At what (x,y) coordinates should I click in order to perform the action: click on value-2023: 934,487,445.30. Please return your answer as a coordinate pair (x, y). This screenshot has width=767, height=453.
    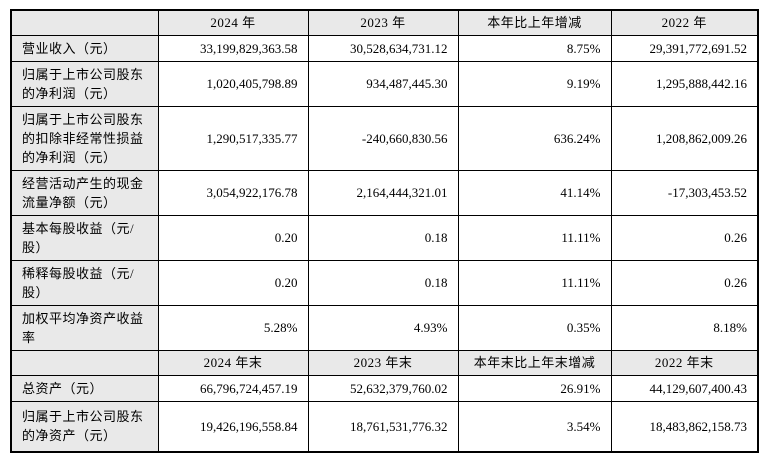
    Looking at the image, I should click on (383, 83).